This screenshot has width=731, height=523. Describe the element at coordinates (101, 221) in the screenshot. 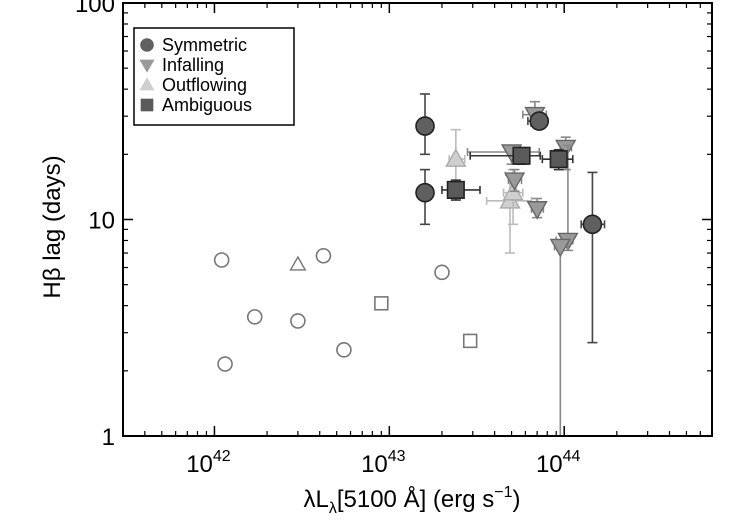

I see `y-tick-label: 10` at that location.